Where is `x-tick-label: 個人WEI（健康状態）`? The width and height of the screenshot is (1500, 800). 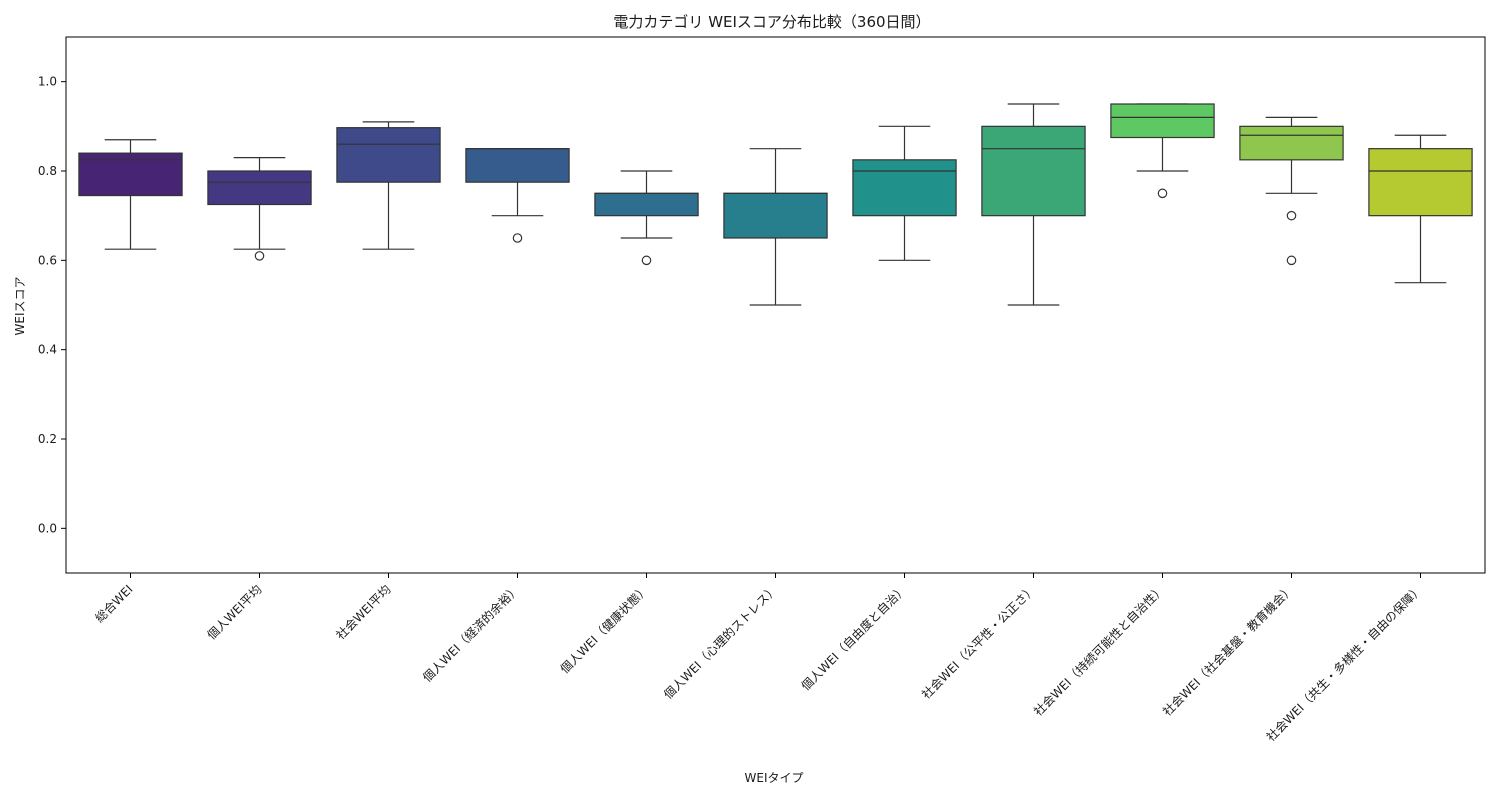 x-tick-label: 個人WEI（健康状態） is located at coordinates (604, 629).